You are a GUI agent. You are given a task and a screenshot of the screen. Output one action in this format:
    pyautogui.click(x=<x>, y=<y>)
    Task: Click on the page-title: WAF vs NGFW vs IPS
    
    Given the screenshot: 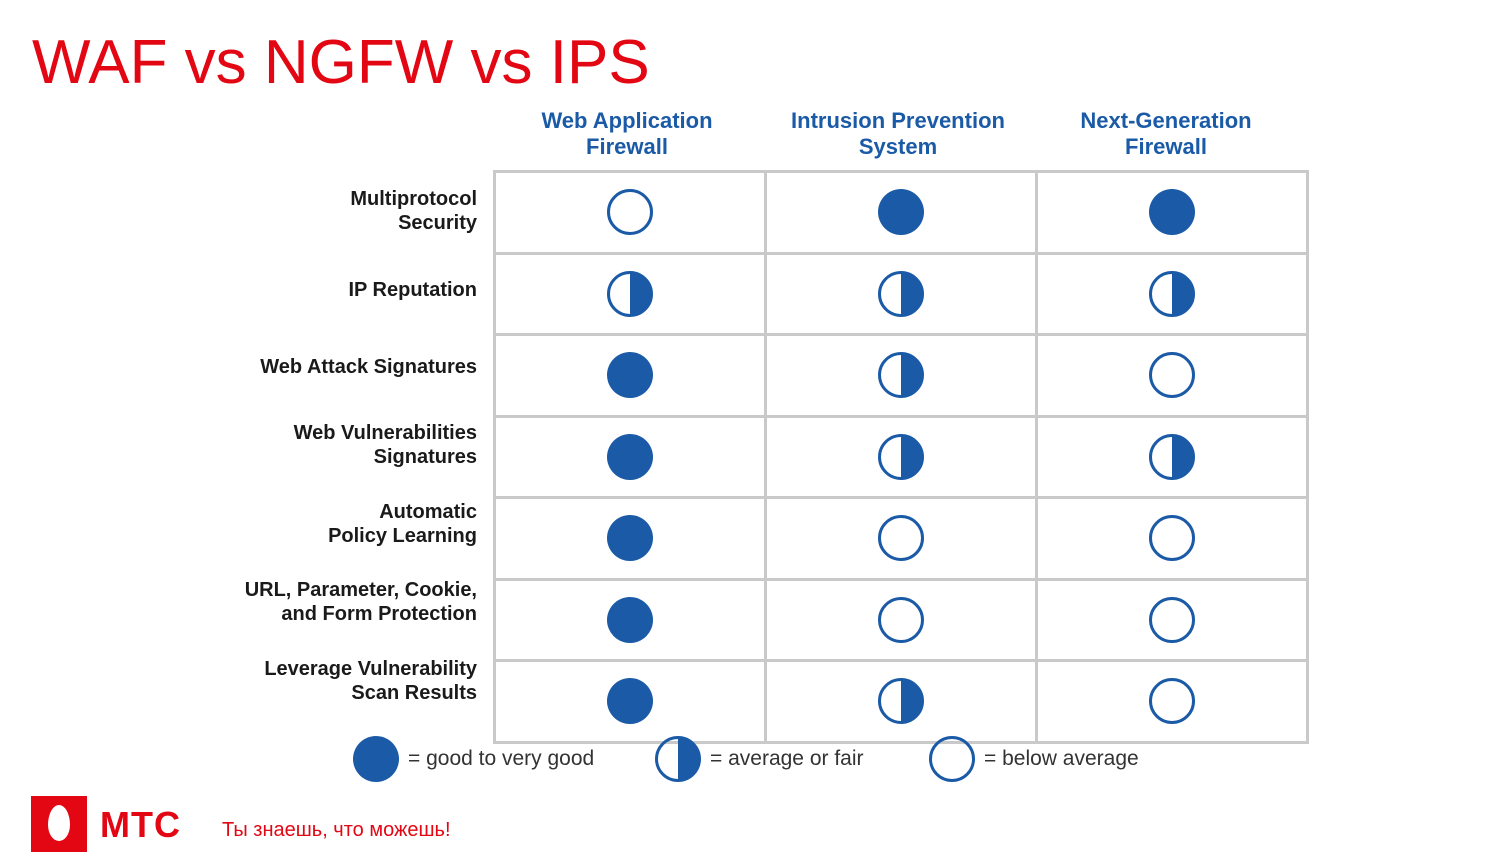 What is the action you would take?
    pyautogui.click(x=341, y=62)
    